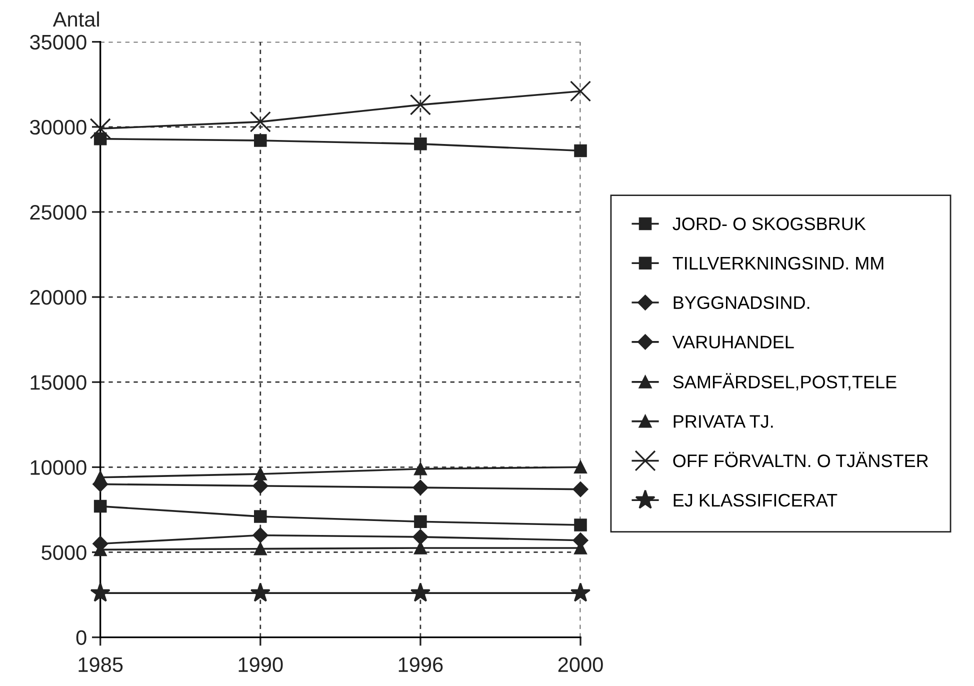  I want to click on legend-label: VARUHANDEL, so click(733, 342).